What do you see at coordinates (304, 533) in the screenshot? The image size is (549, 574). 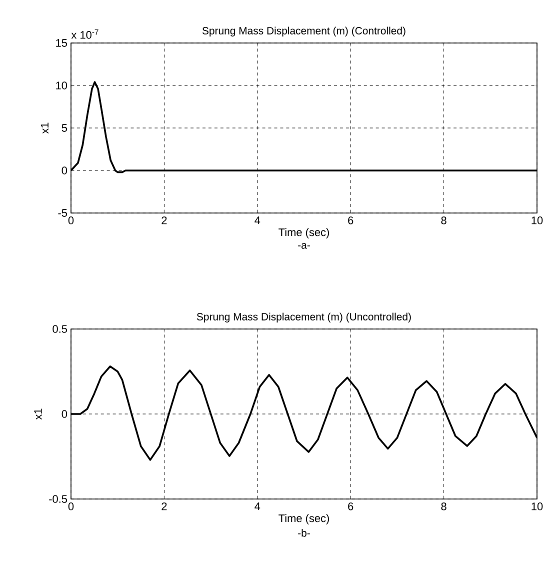 I see `text: -b-` at bounding box center [304, 533].